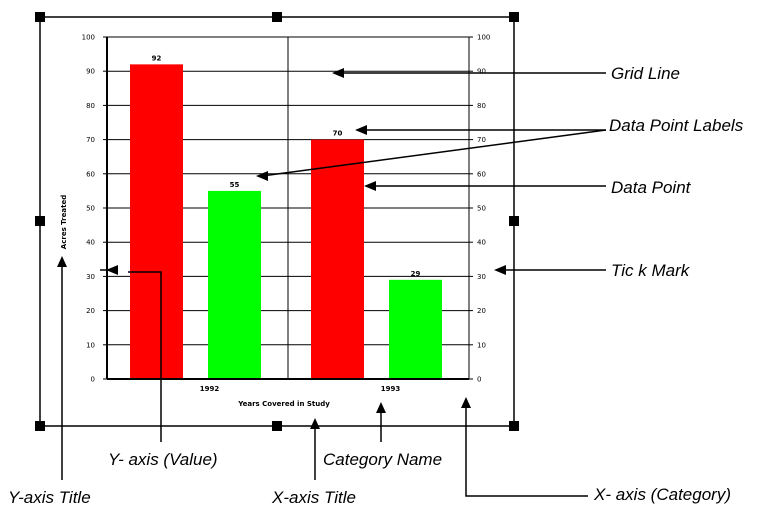 The height and width of the screenshot is (513, 770). Describe the element at coordinates (434, 153) in the screenshot. I see `data-point-labels-pointer-lower` at that location.